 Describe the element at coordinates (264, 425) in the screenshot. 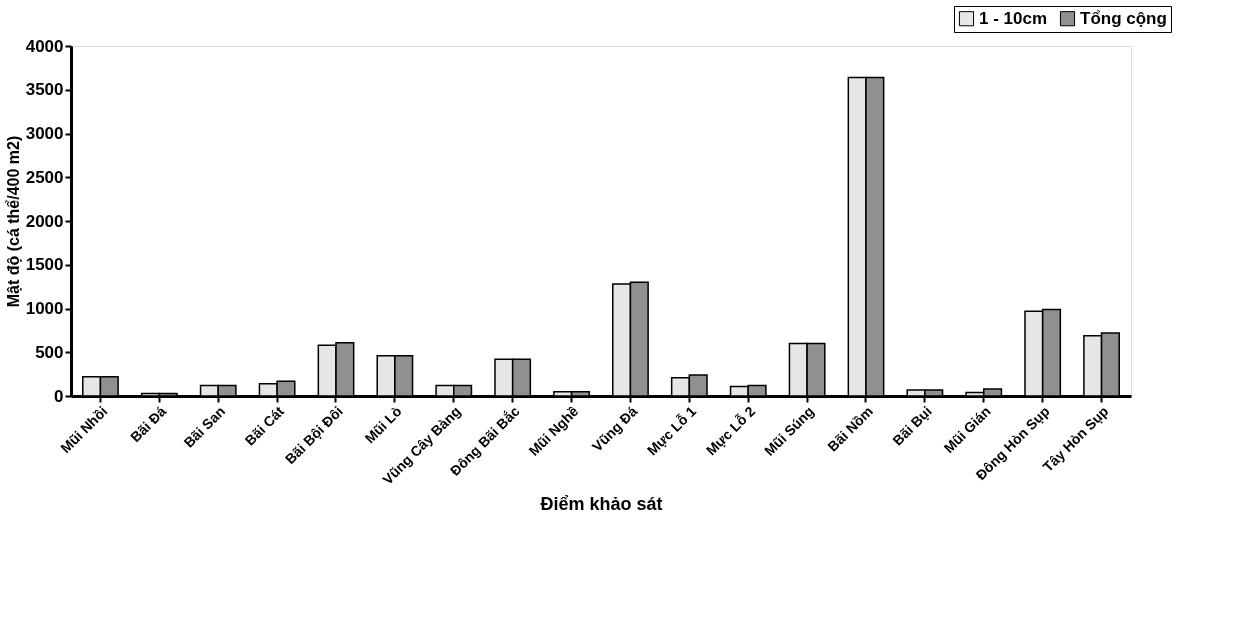

I see `x-tick-label: Bãi Cát` at that location.